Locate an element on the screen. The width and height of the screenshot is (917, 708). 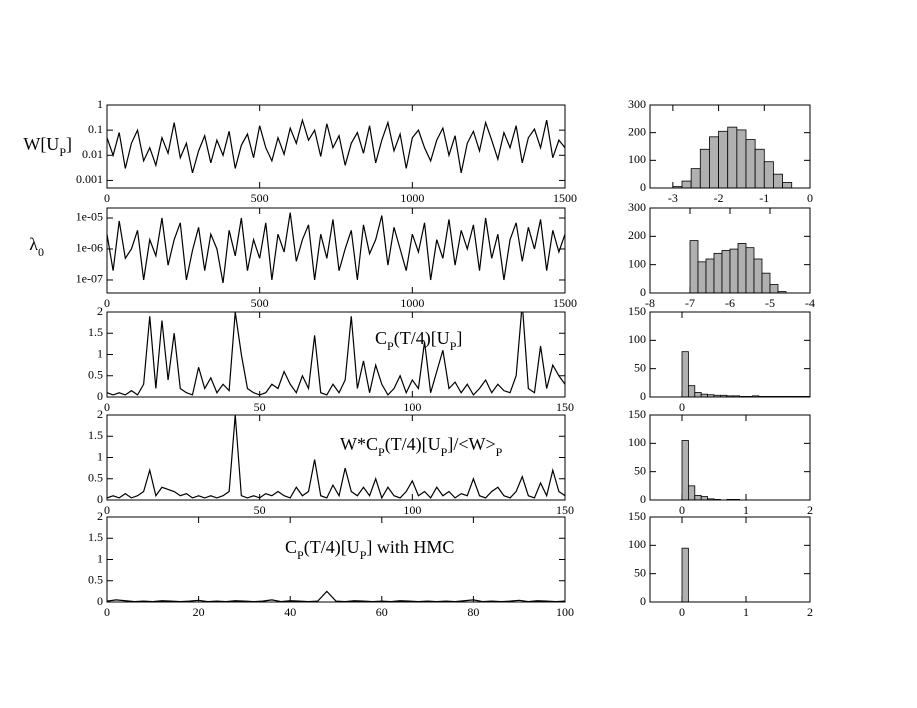
x-tick-label: -5 is located at coordinates (770, 303).